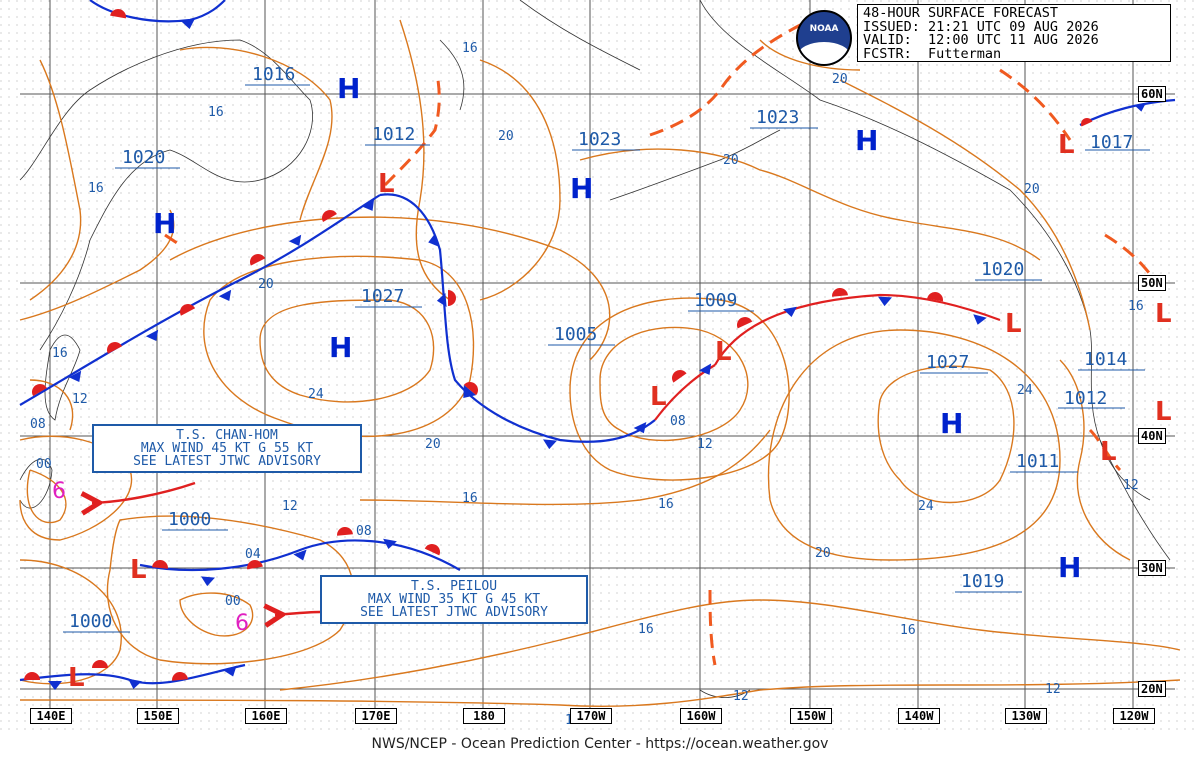 This screenshot has width=1200, height=764. What do you see at coordinates (1152, 436) in the screenshot?
I see `lat-label-40n: 40N` at bounding box center [1152, 436].